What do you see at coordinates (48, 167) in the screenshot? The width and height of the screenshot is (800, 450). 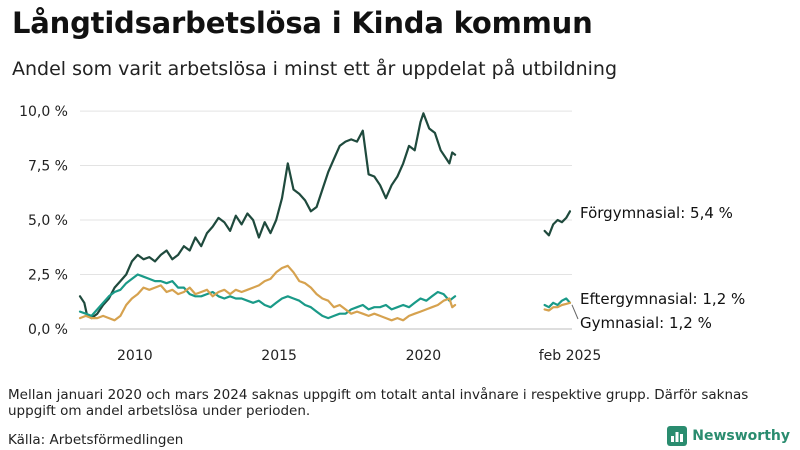 I see `y-tick-label: 7,5 %` at bounding box center [48, 167].